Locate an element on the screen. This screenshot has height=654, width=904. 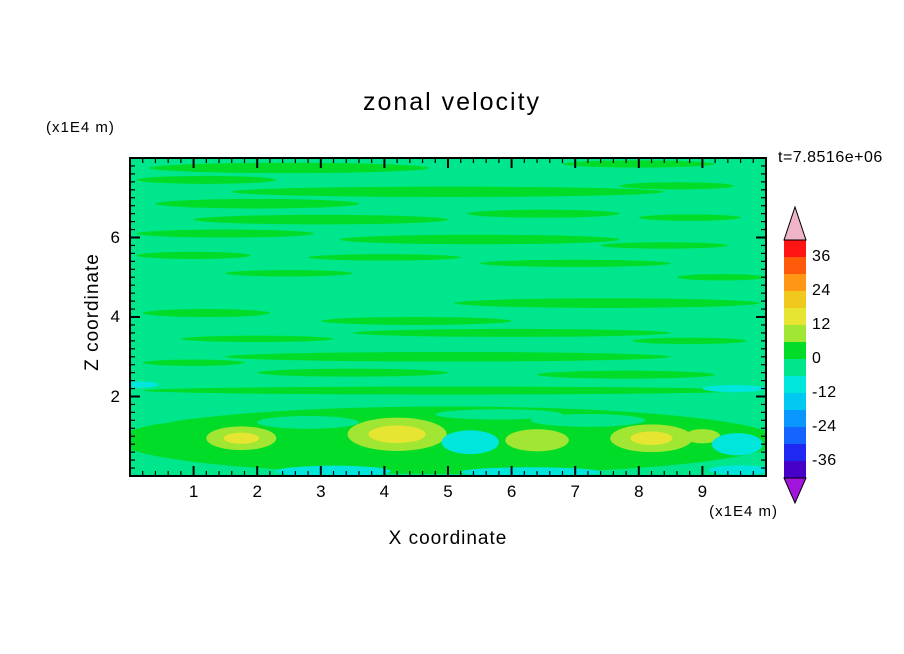
x-tick-label: 6 is located at coordinates (511, 491).